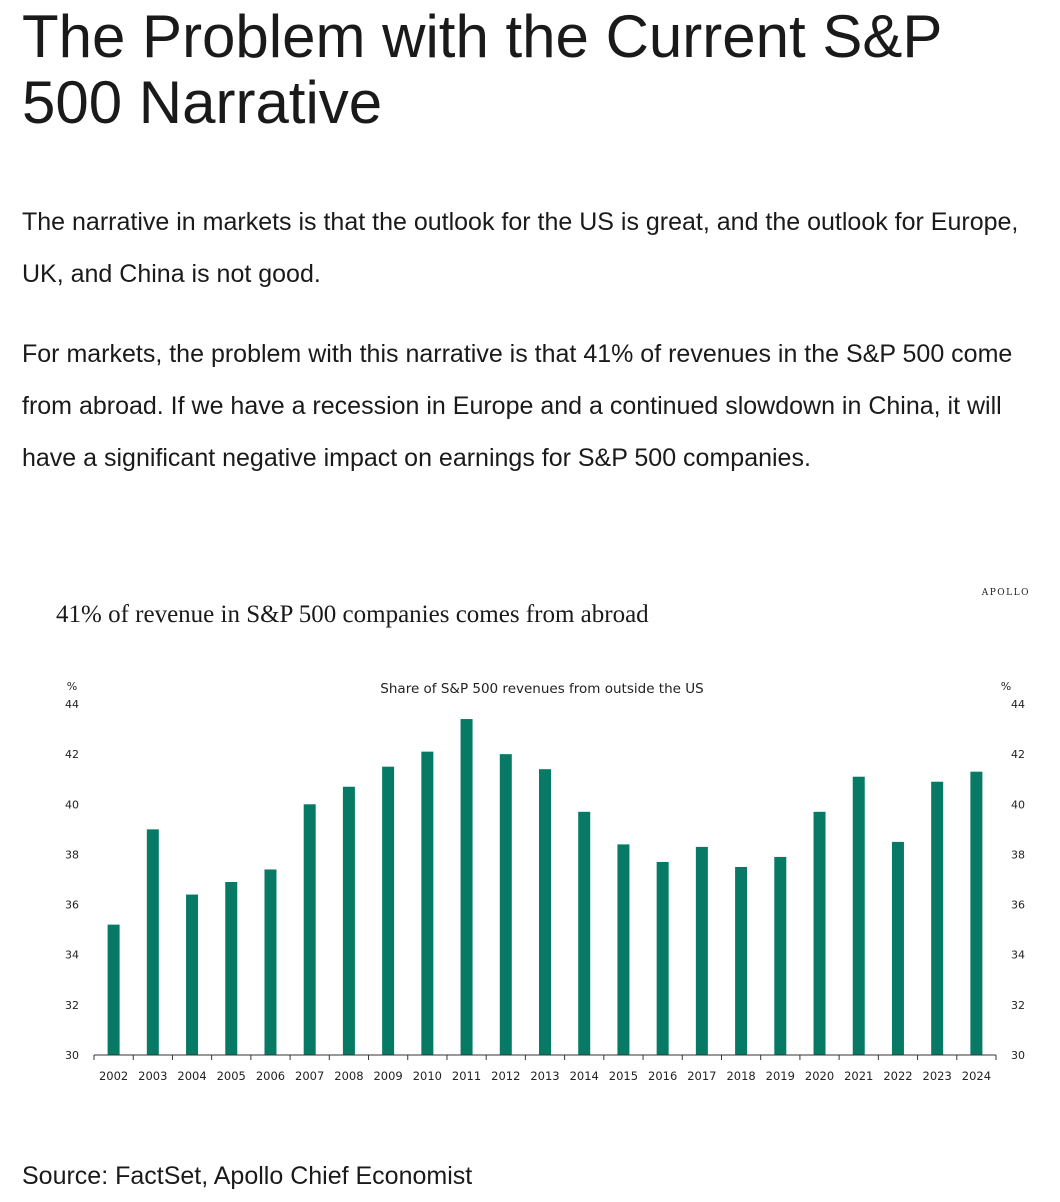 The width and height of the screenshot is (1060, 1202). I want to click on x-tick-label: 2005, so click(231, 1076).